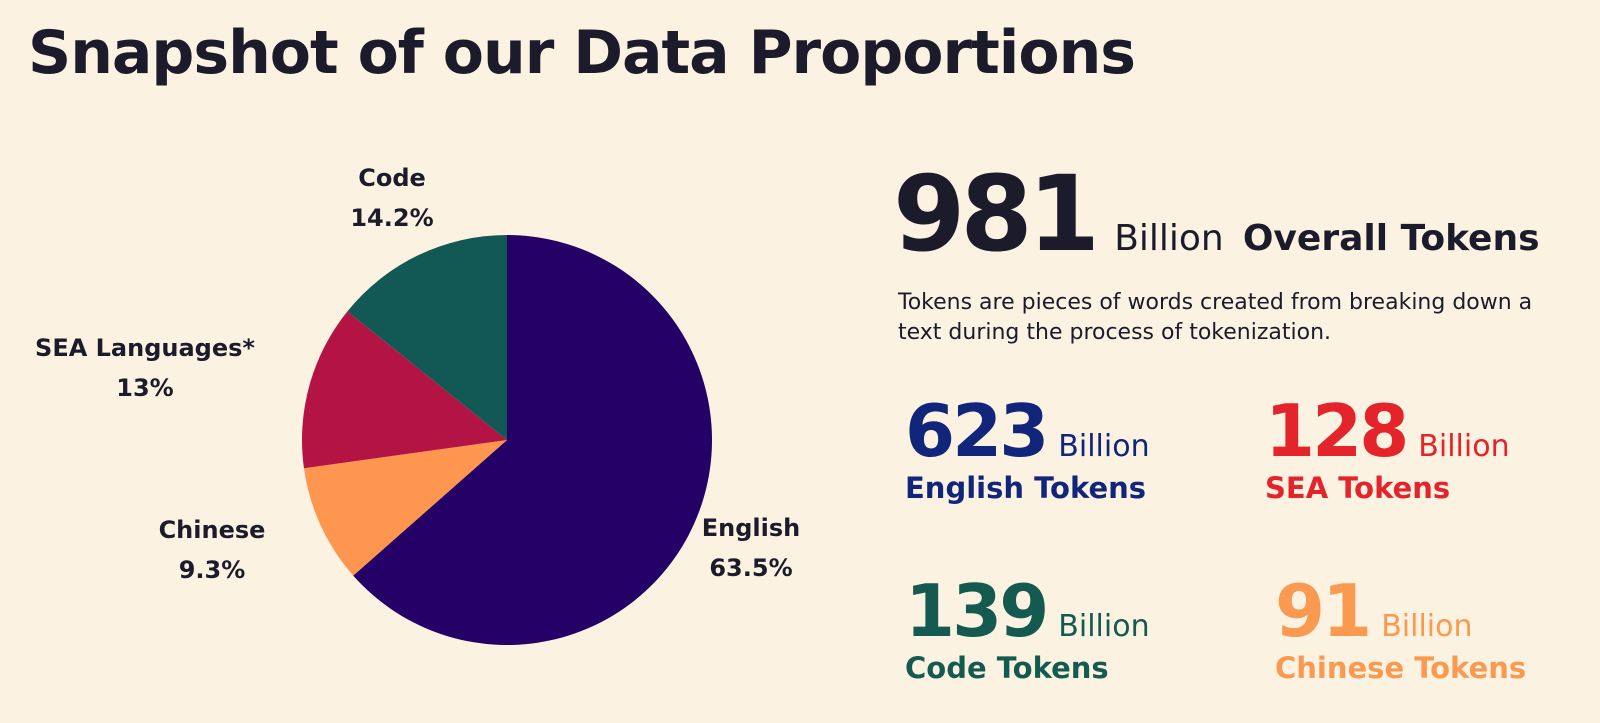 The image size is (1600, 723). What do you see at coordinates (1104, 446) in the screenshot?
I see `english-tokens-unit: Billion` at bounding box center [1104, 446].